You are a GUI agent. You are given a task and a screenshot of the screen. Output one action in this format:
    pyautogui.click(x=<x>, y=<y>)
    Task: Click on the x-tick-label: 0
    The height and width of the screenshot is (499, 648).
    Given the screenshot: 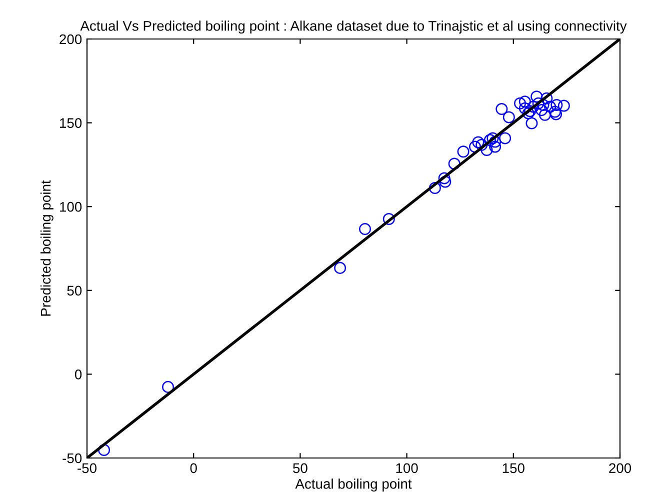 What is the action you would take?
    pyautogui.click(x=193, y=468)
    